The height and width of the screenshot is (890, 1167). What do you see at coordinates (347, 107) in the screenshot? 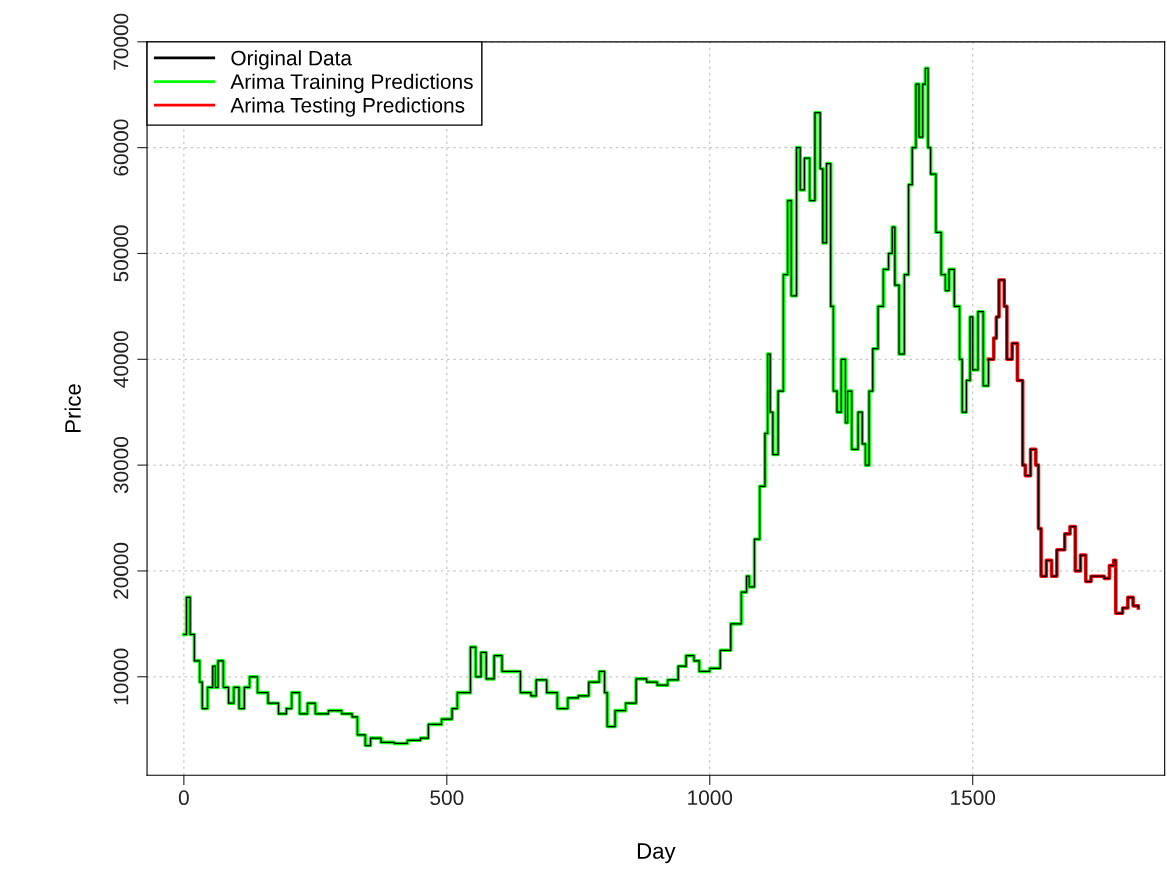
I see `legend-label: Arima Testing Predictions` at bounding box center [347, 107].